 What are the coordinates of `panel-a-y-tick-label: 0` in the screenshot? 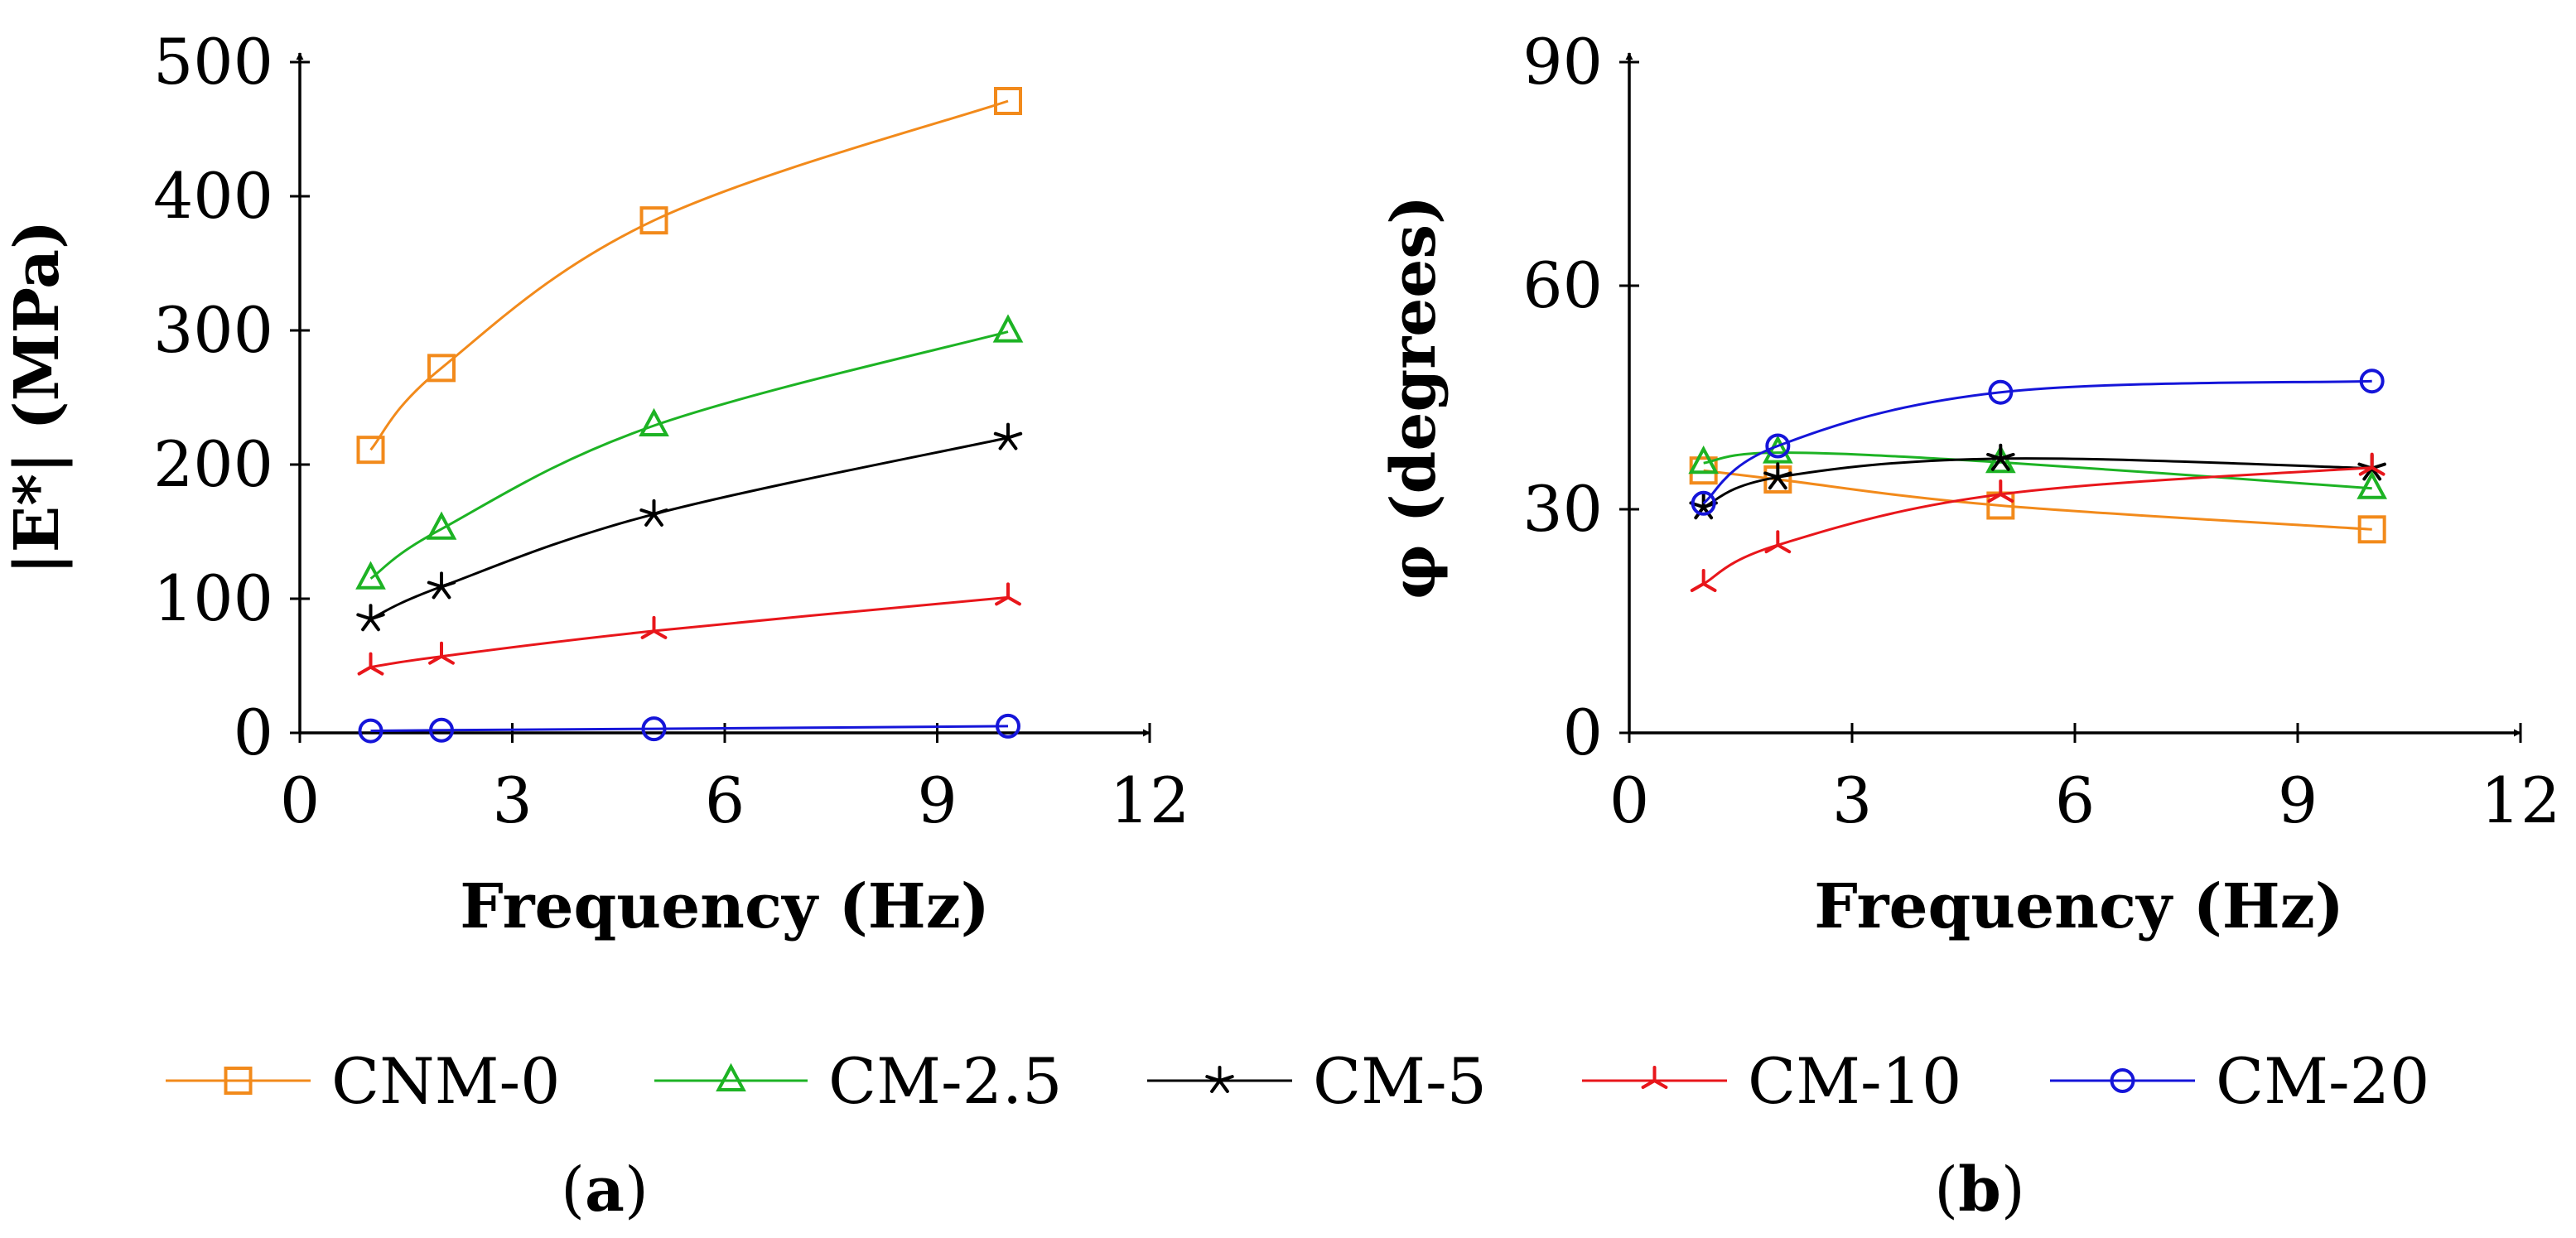 It's located at (254, 732).